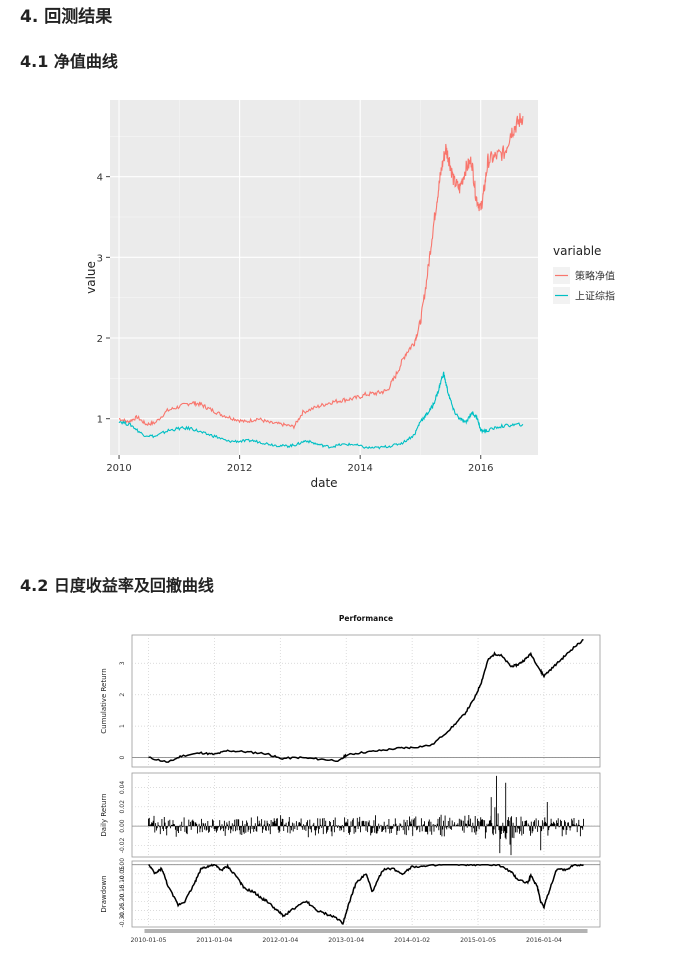 This screenshot has height=958, width=699. Describe the element at coordinates (122, 892) in the screenshot. I see `y-tick-label: -0.15` at that location.